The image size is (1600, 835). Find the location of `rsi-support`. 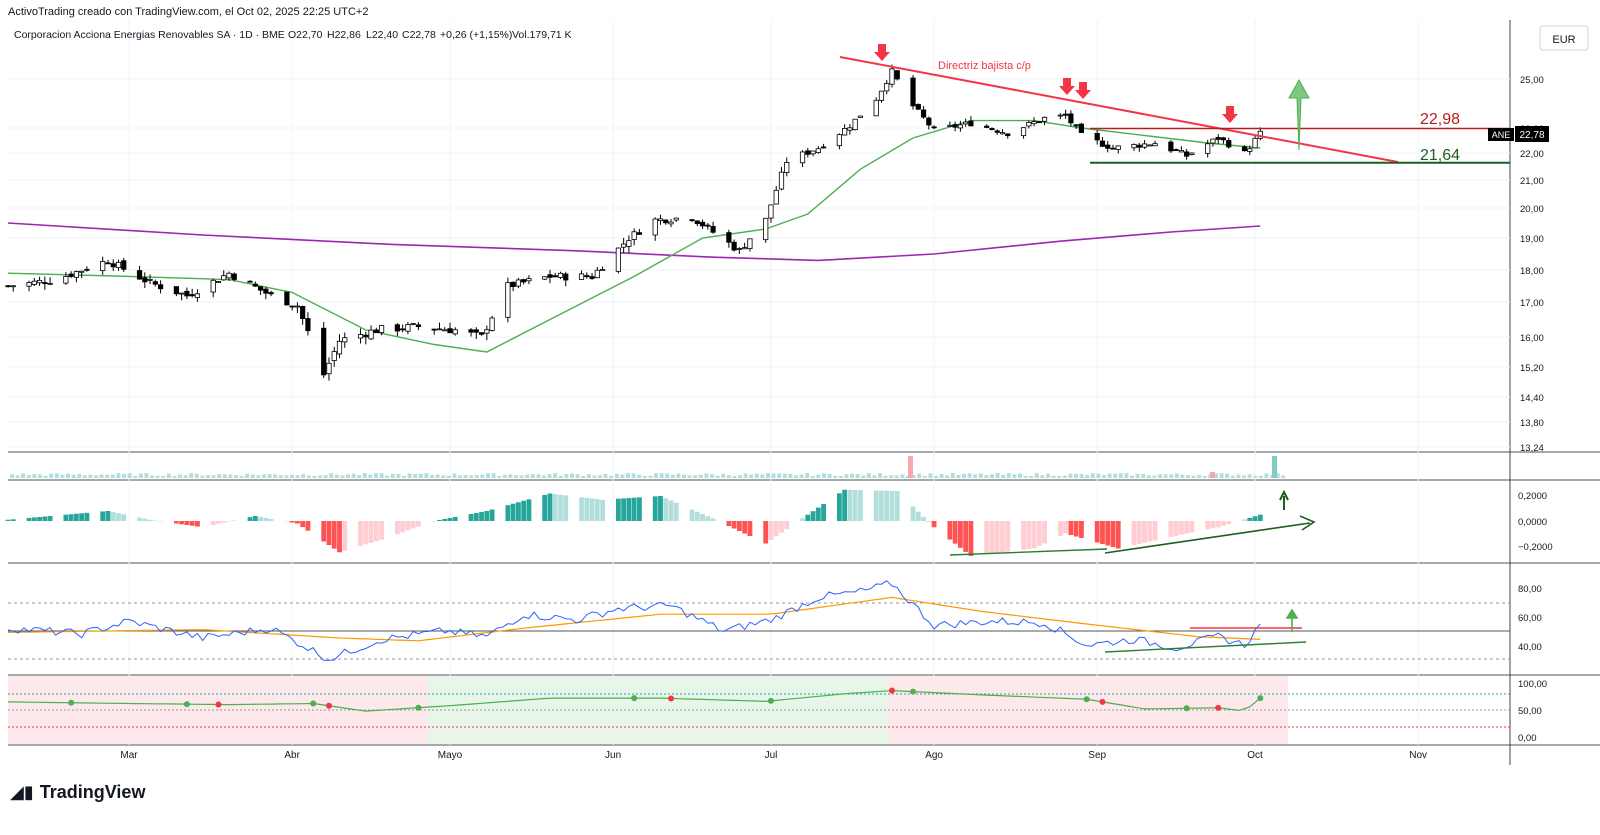

rsi-support is located at coordinates (1205, 647).